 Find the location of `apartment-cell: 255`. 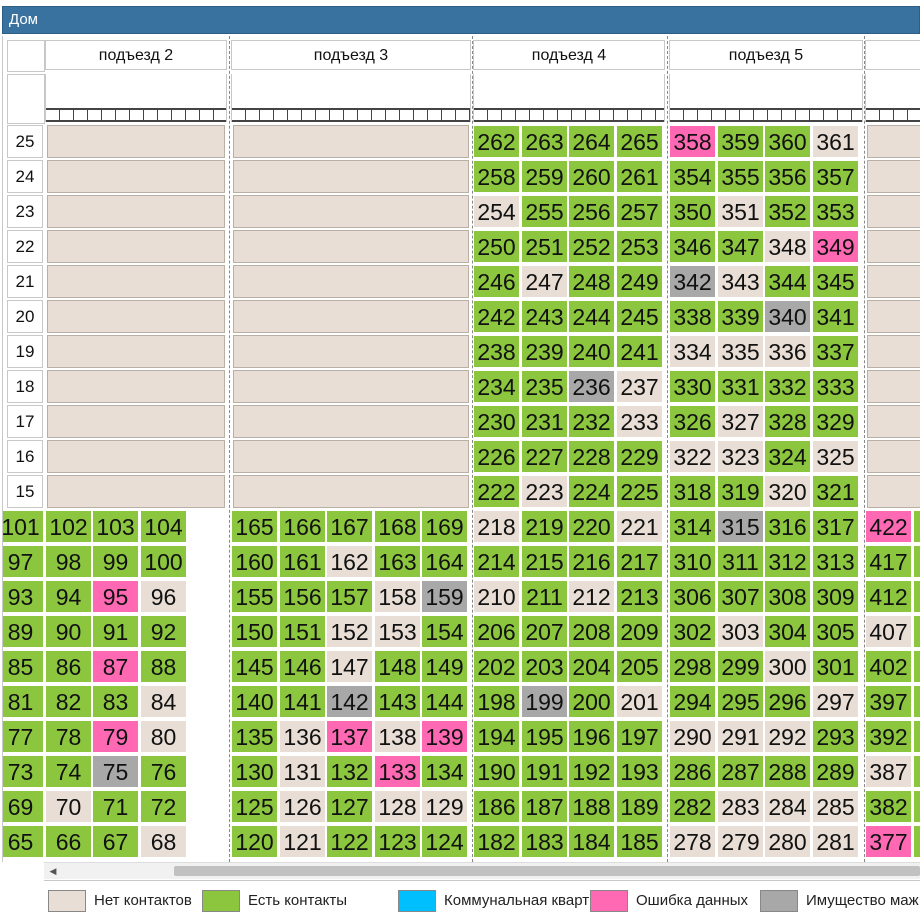

apartment-cell: 255 is located at coordinates (544, 211).